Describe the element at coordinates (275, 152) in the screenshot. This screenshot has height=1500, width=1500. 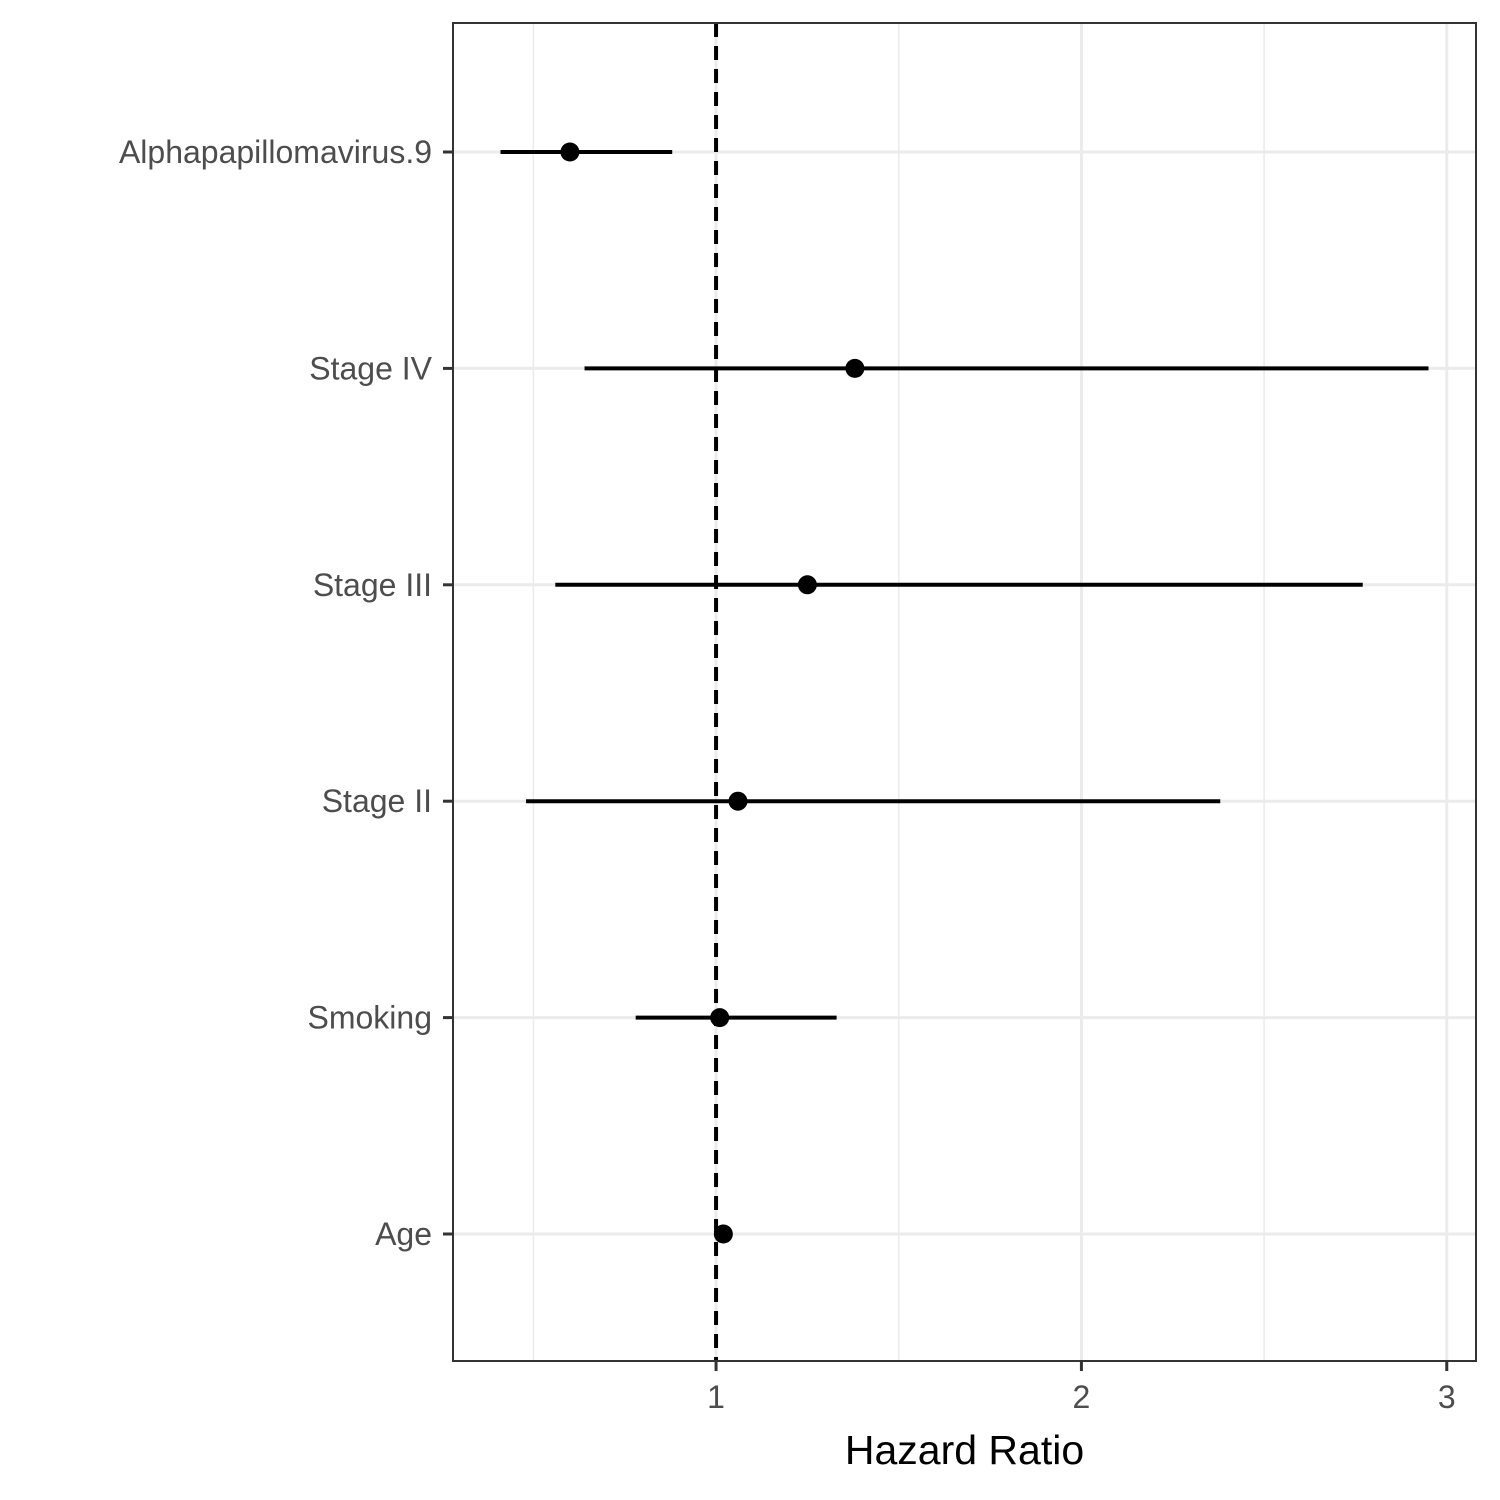
I see `y-tick-label-0: Alphapapillomavirus.9` at that location.